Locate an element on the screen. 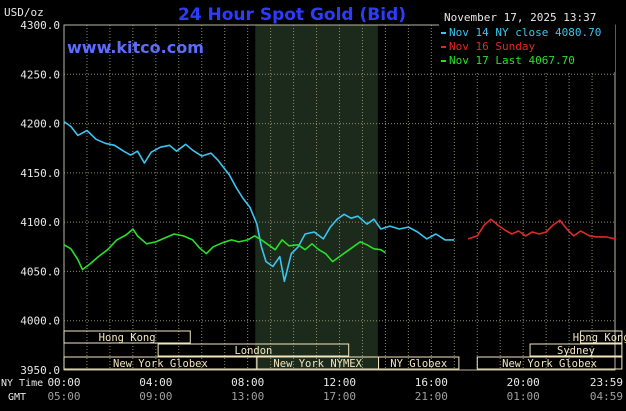 The height and width of the screenshot is (411, 626). x-tick-label-ny: 12:00 is located at coordinates (339, 382).